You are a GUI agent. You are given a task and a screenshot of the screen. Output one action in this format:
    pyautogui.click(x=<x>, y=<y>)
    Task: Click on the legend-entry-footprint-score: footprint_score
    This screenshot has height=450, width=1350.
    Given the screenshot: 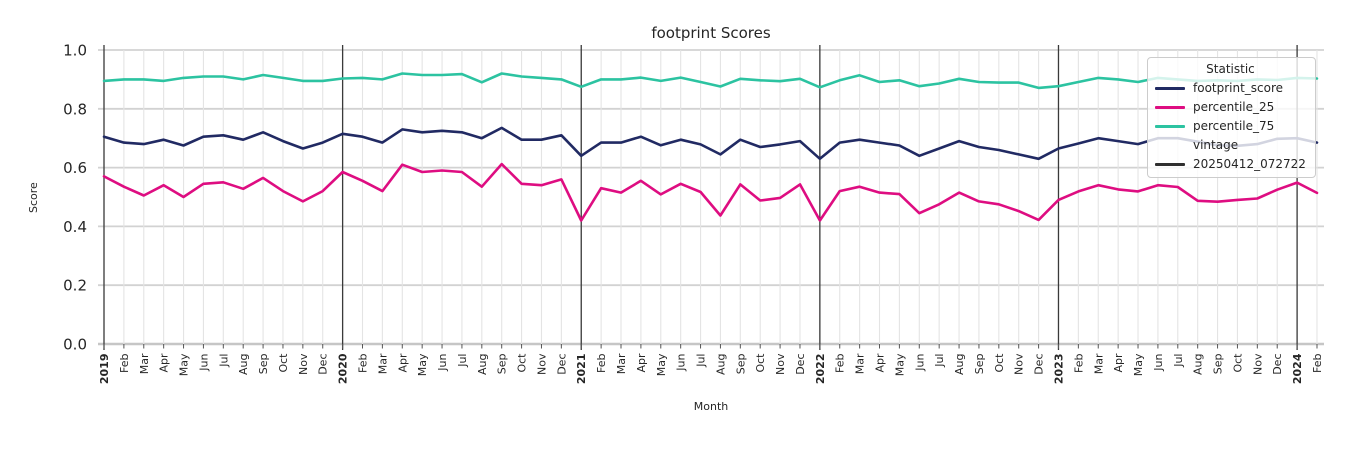 What is the action you would take?
    pyautogui.click(x=1230, y=88)
    